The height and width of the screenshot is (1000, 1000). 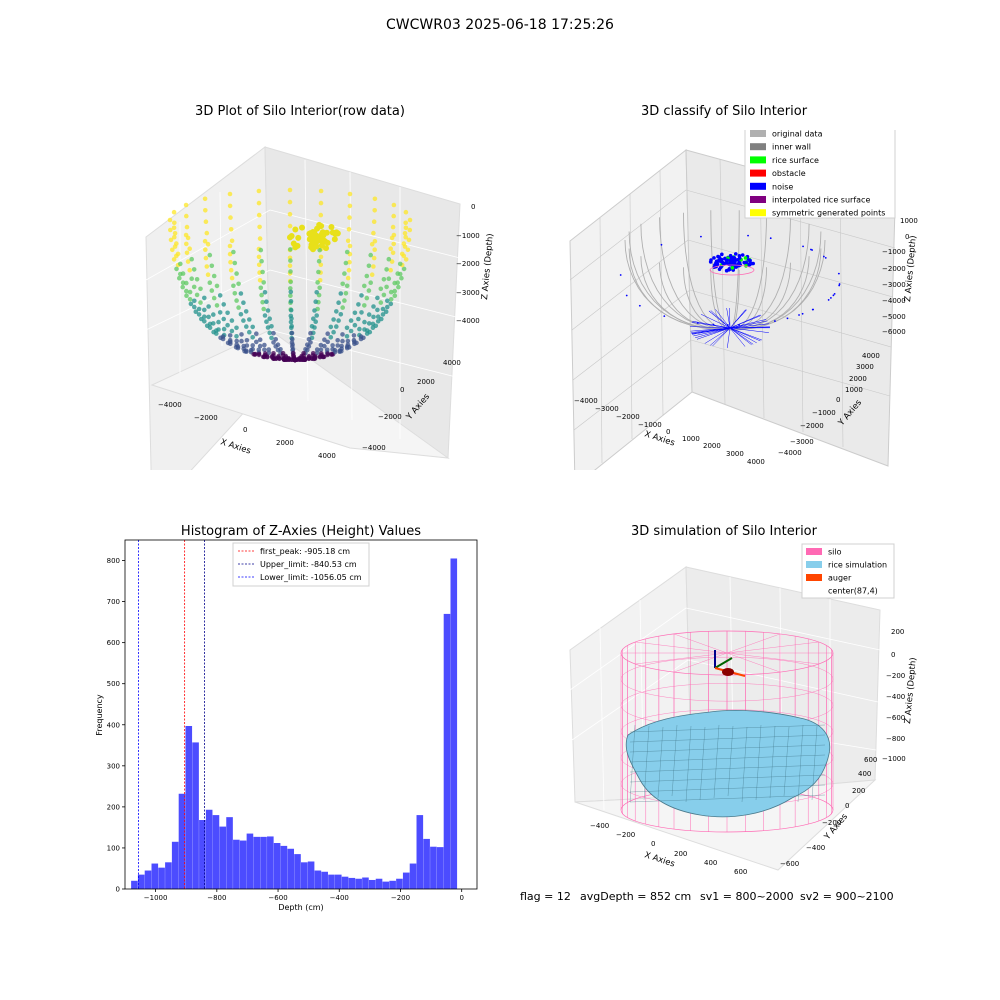 I want to click on p4-xtick: 0, so click(x=653, y=844).